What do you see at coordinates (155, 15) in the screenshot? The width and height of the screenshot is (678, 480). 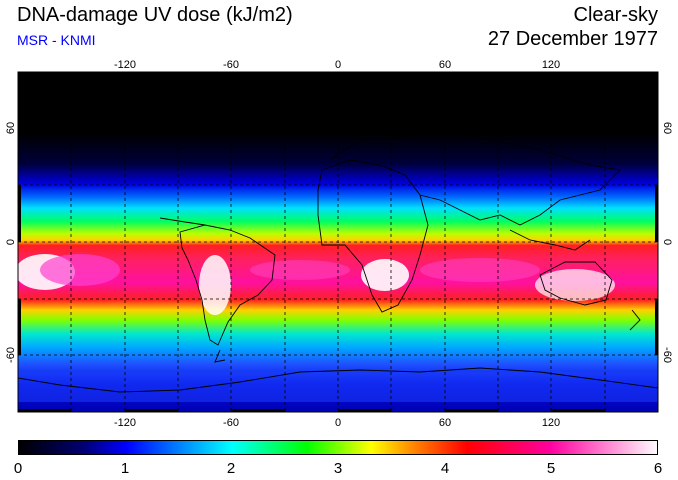 I see `map-title: DNA-damage UV dose (kJ/m2)` at bounding box center [155, 15].